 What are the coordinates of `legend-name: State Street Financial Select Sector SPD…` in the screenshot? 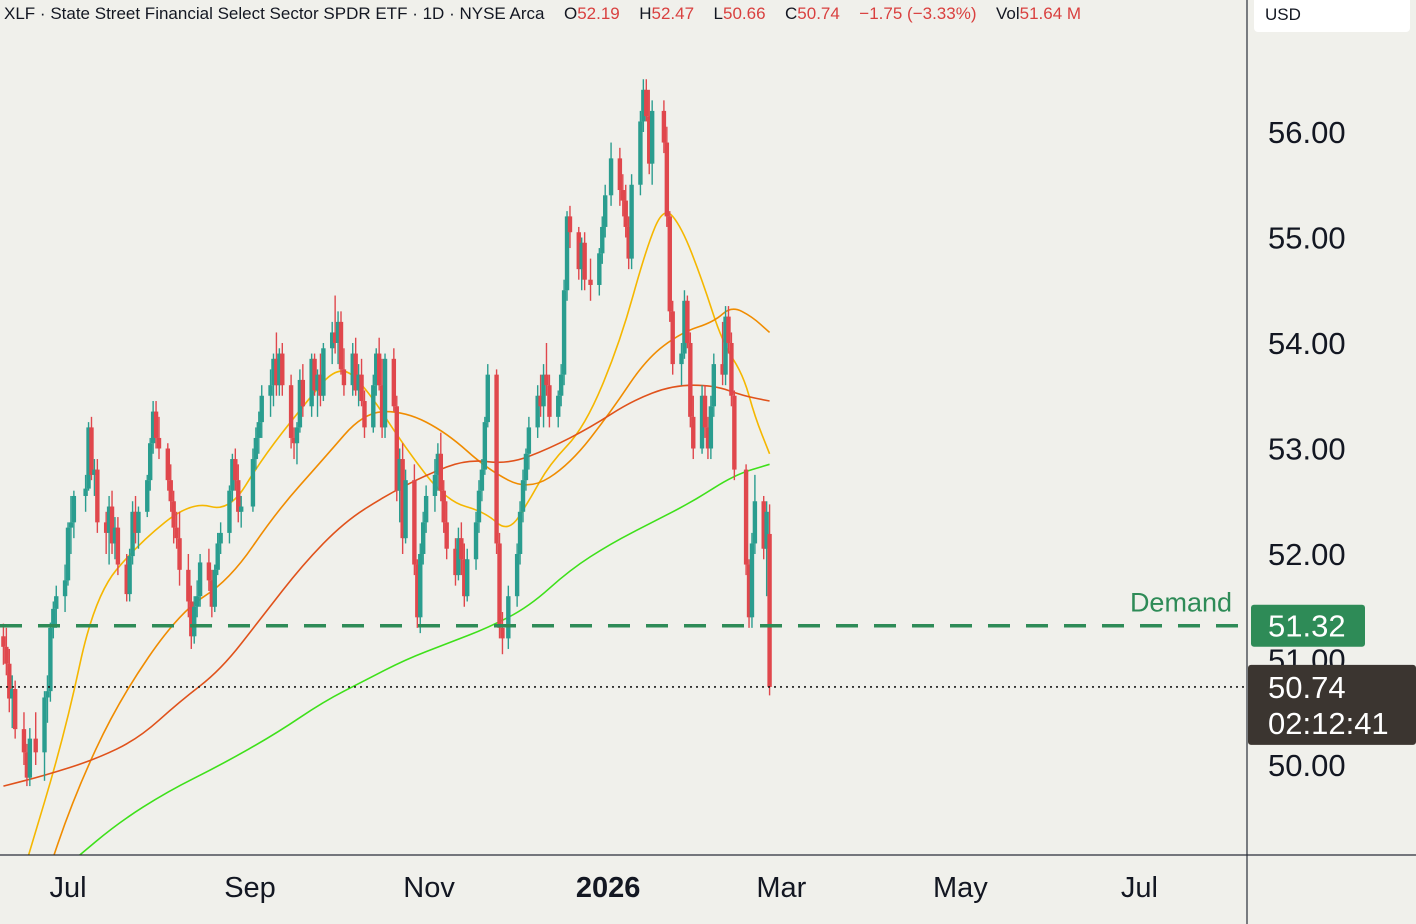 It's located at (229, 13).